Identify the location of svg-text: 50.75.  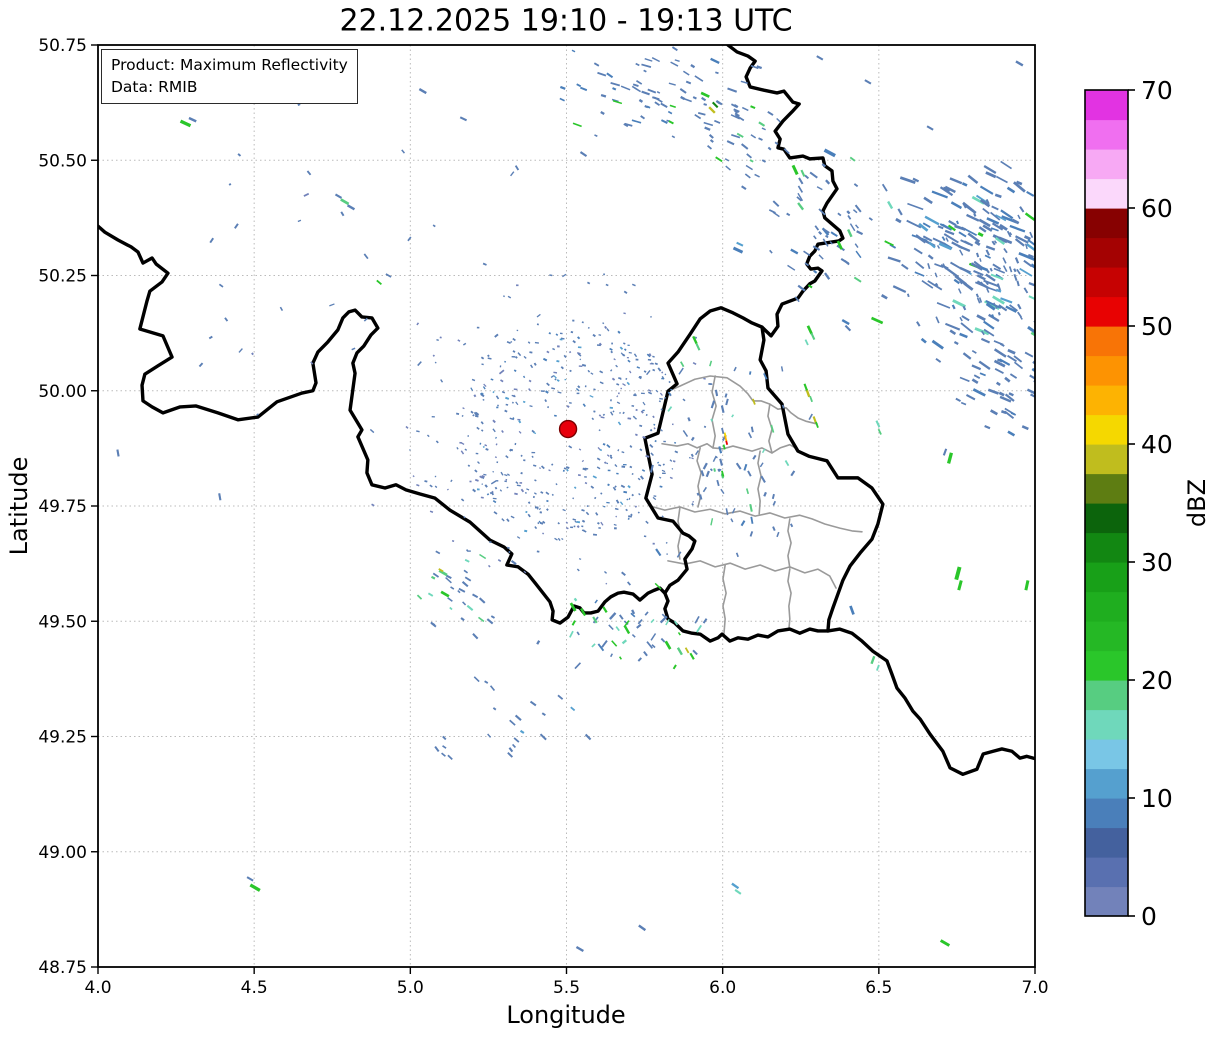
(62, 46).